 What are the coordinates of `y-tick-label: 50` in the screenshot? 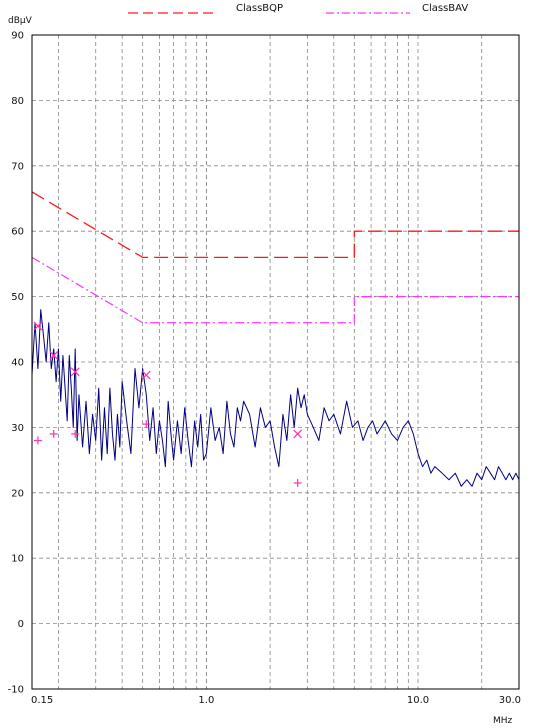 It's located at (17, 297).